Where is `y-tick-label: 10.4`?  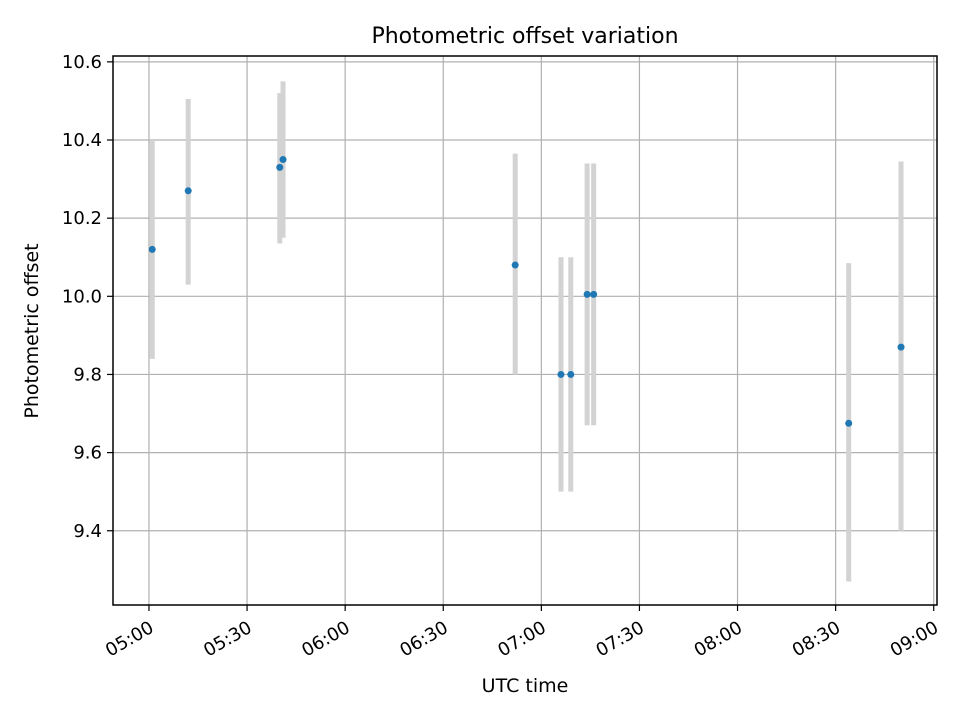
y-tick-label: 10.4 is located at coordinates (82, 140).